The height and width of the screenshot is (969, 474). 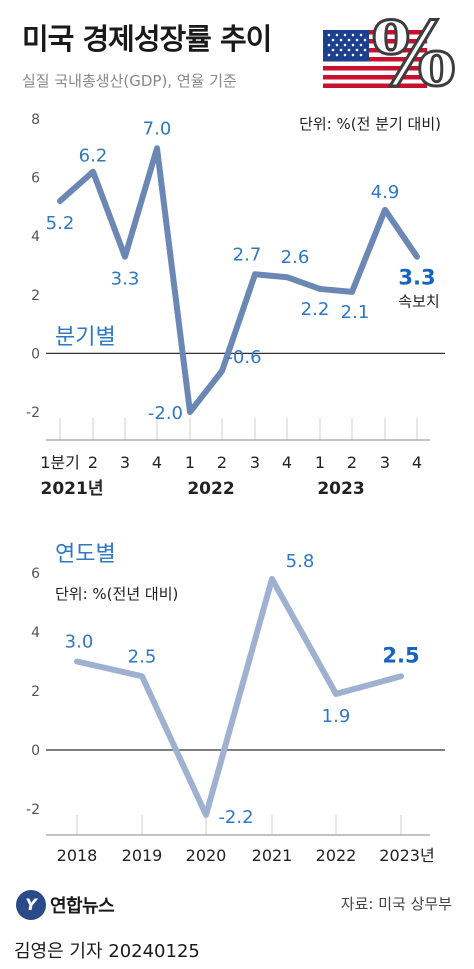 I want to click on data-label: -2.0, so click(x=165, y=413).